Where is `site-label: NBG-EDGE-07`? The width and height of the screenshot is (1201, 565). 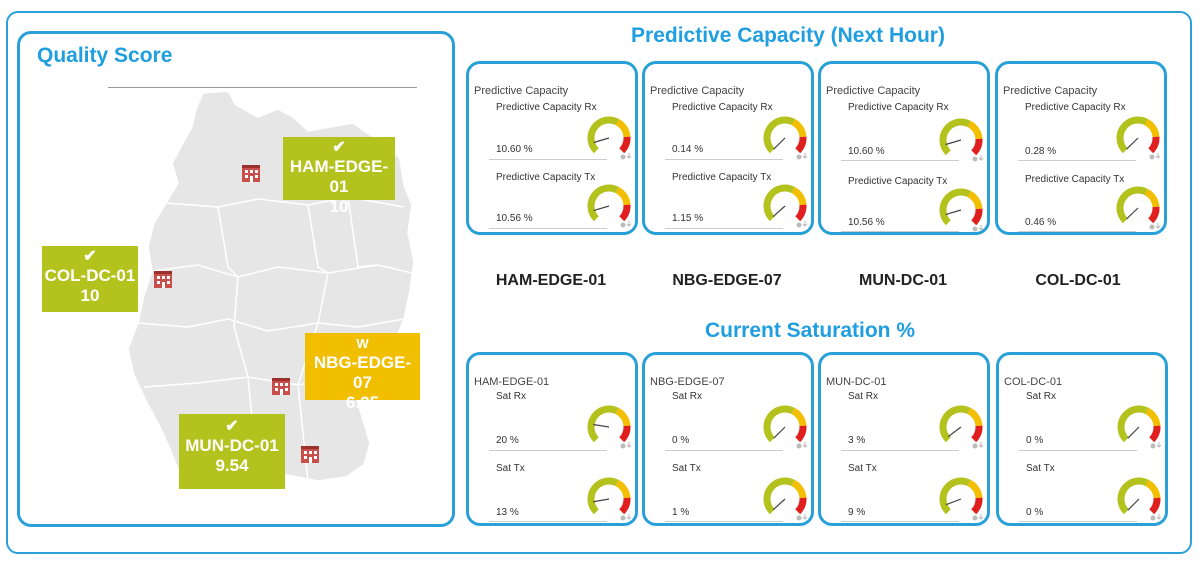
site-label: NBG-EDGE-07 is located at coordinates (727, 280).